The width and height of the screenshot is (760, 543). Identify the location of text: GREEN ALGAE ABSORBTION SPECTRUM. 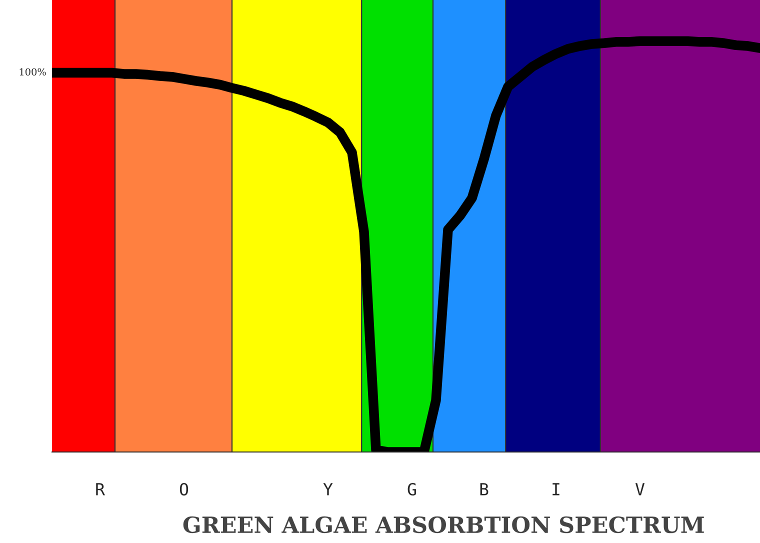
(443, 525).